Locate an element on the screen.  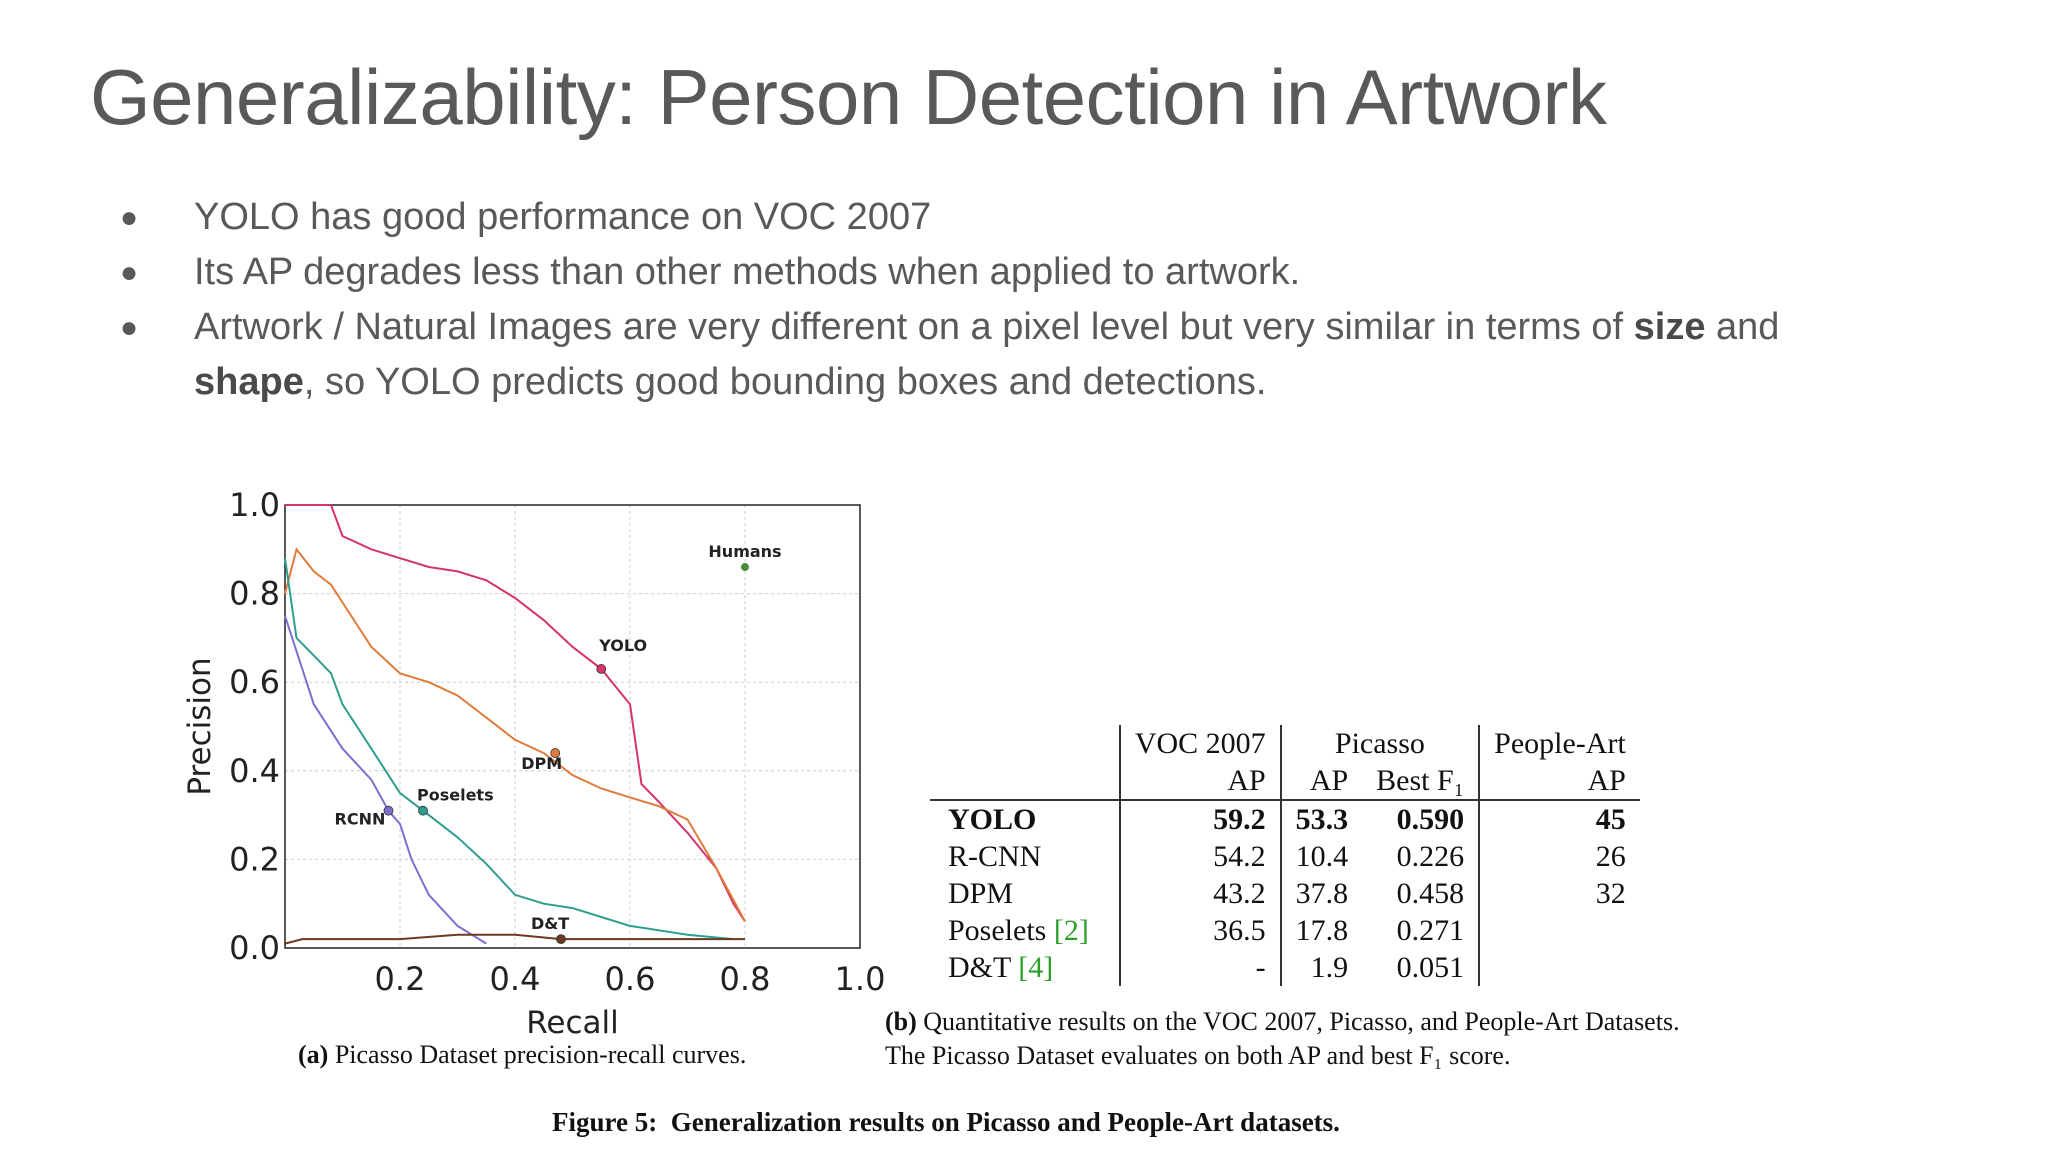
table-header-picasso: Picasso is located at coordinates (1379, 743).